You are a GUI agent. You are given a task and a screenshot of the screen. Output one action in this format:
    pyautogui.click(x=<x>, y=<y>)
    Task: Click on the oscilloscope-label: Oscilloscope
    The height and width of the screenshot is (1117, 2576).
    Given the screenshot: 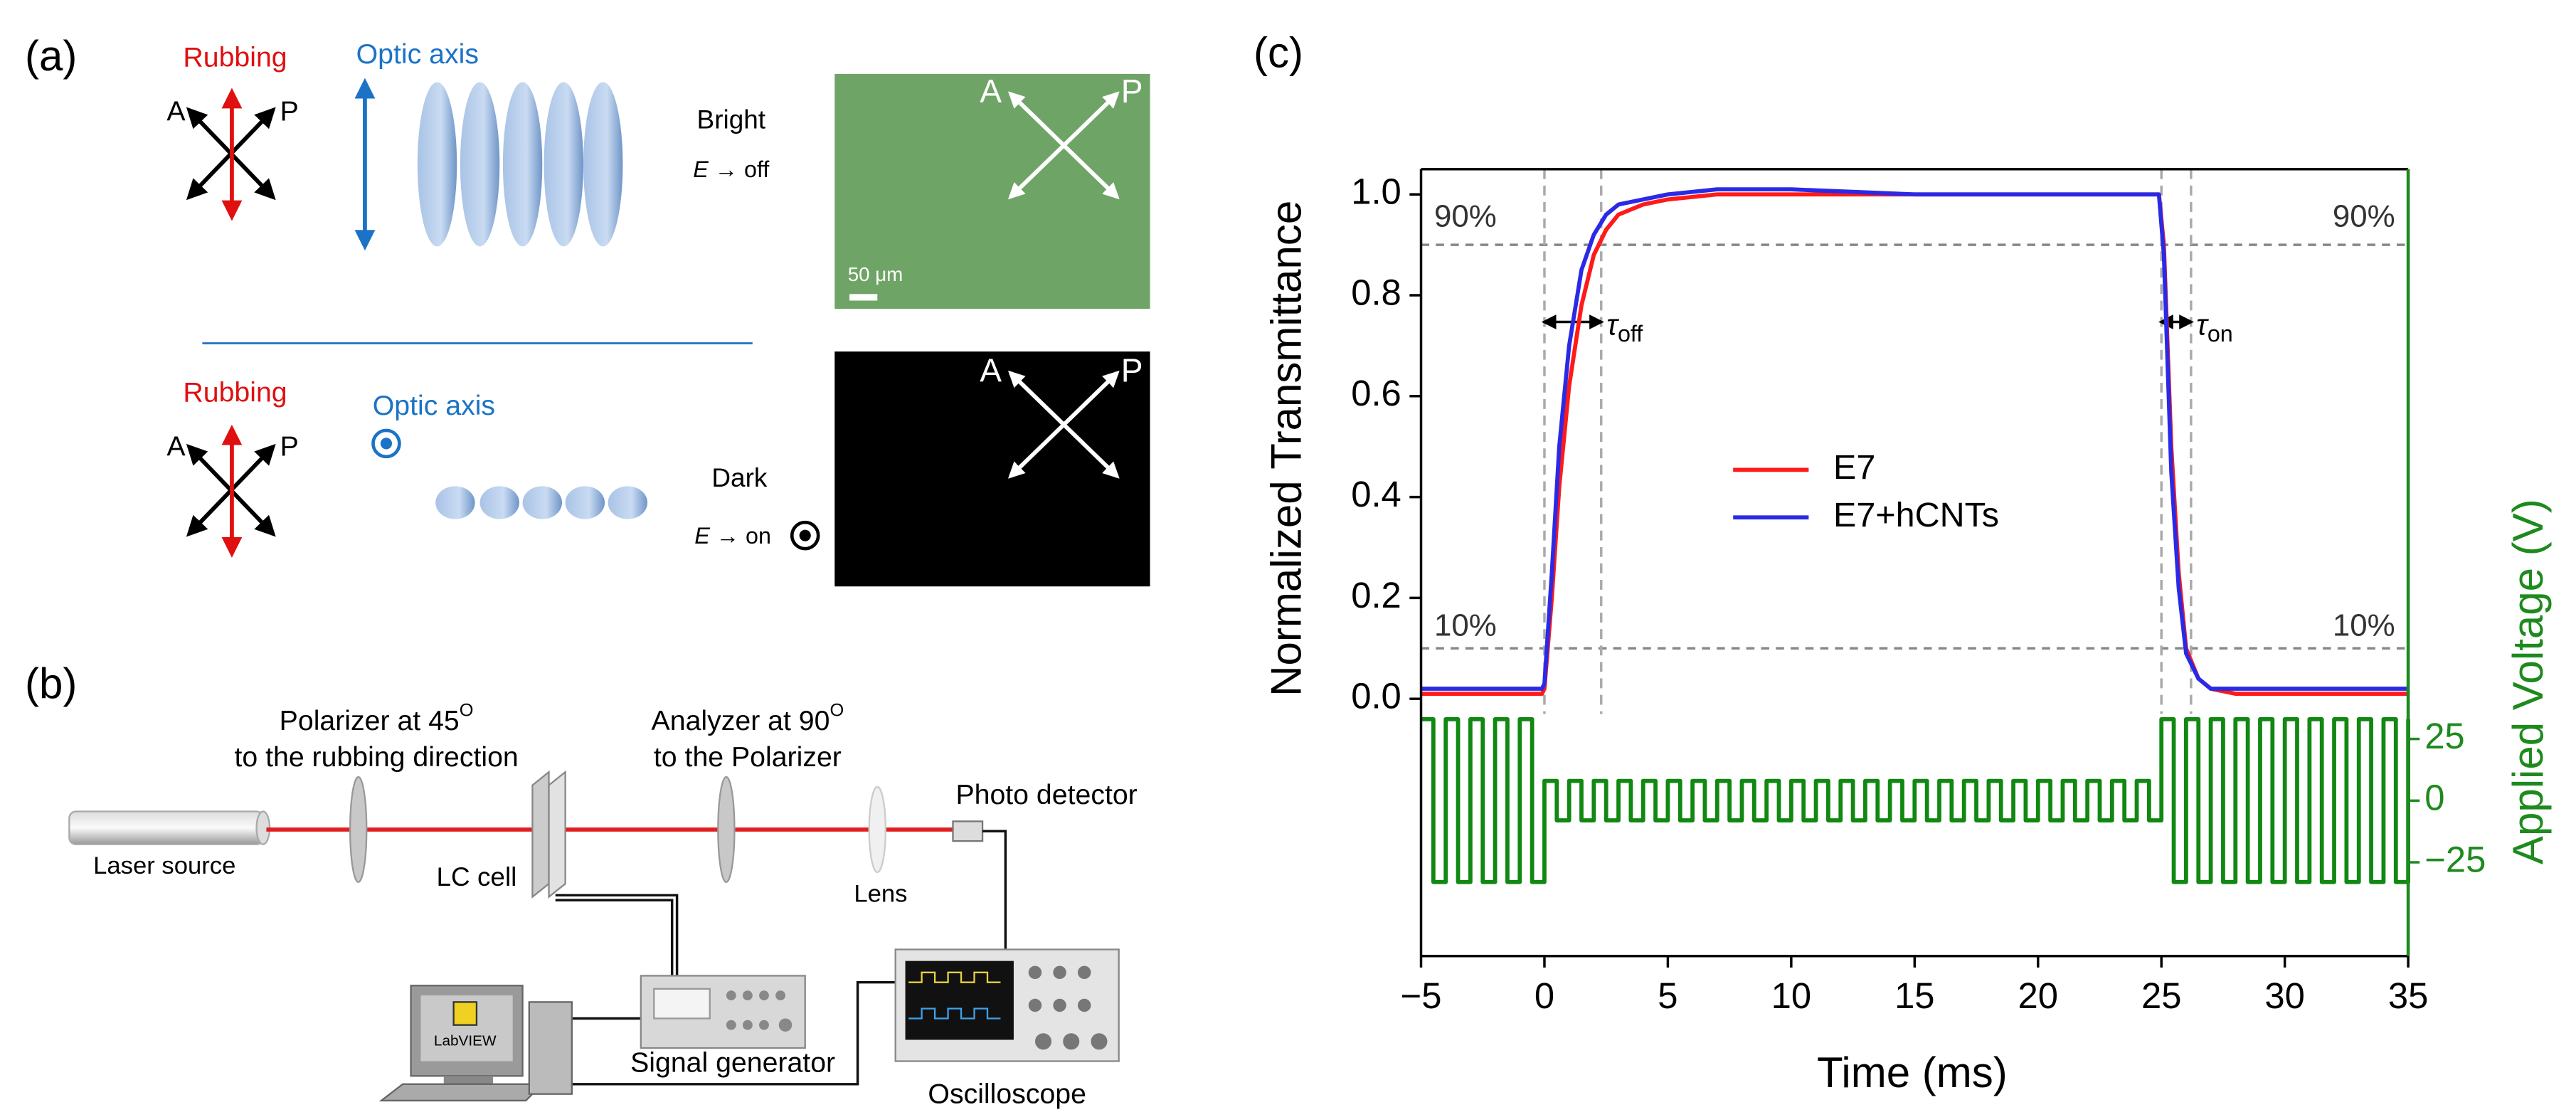 What is the action you would take?
    pyautogui.click(x=1007, y=1093)
    